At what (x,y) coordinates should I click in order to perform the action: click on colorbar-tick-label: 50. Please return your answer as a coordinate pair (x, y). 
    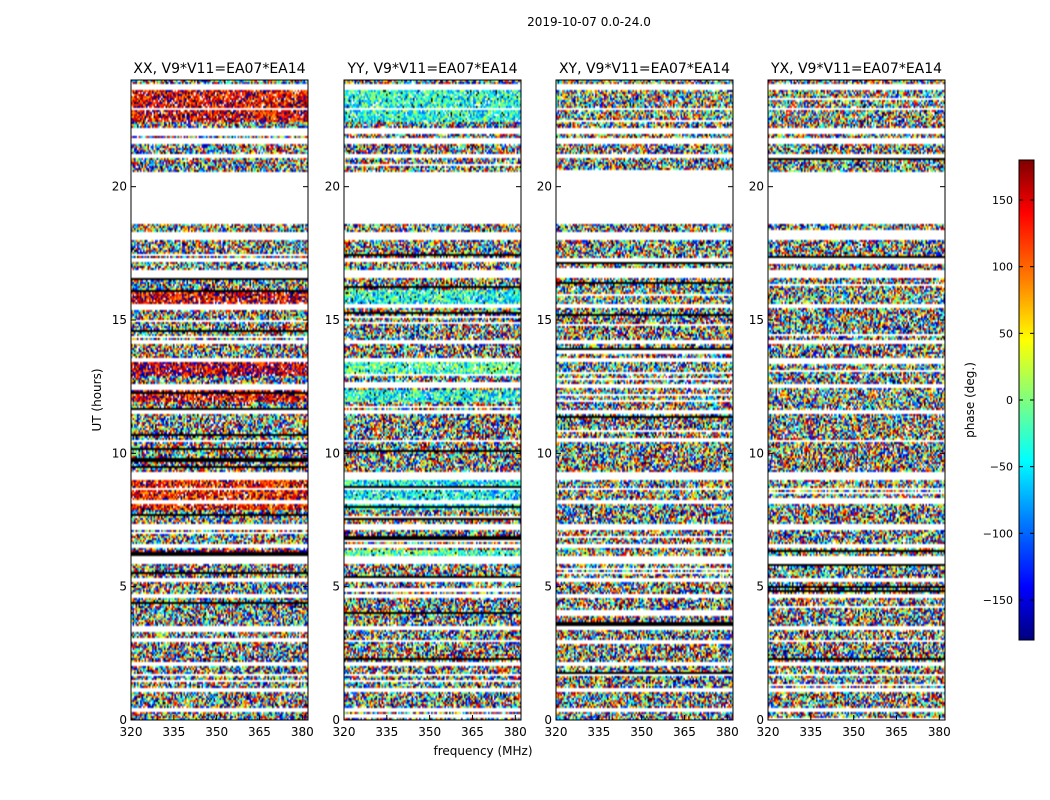
    Looking at the image, I should click on (1006, 333).